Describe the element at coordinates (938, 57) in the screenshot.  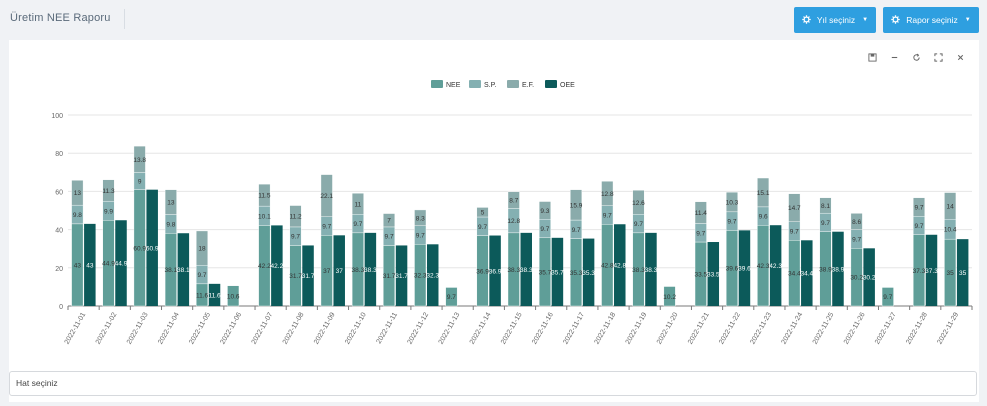
I see `fullscreen-icon` at that location.